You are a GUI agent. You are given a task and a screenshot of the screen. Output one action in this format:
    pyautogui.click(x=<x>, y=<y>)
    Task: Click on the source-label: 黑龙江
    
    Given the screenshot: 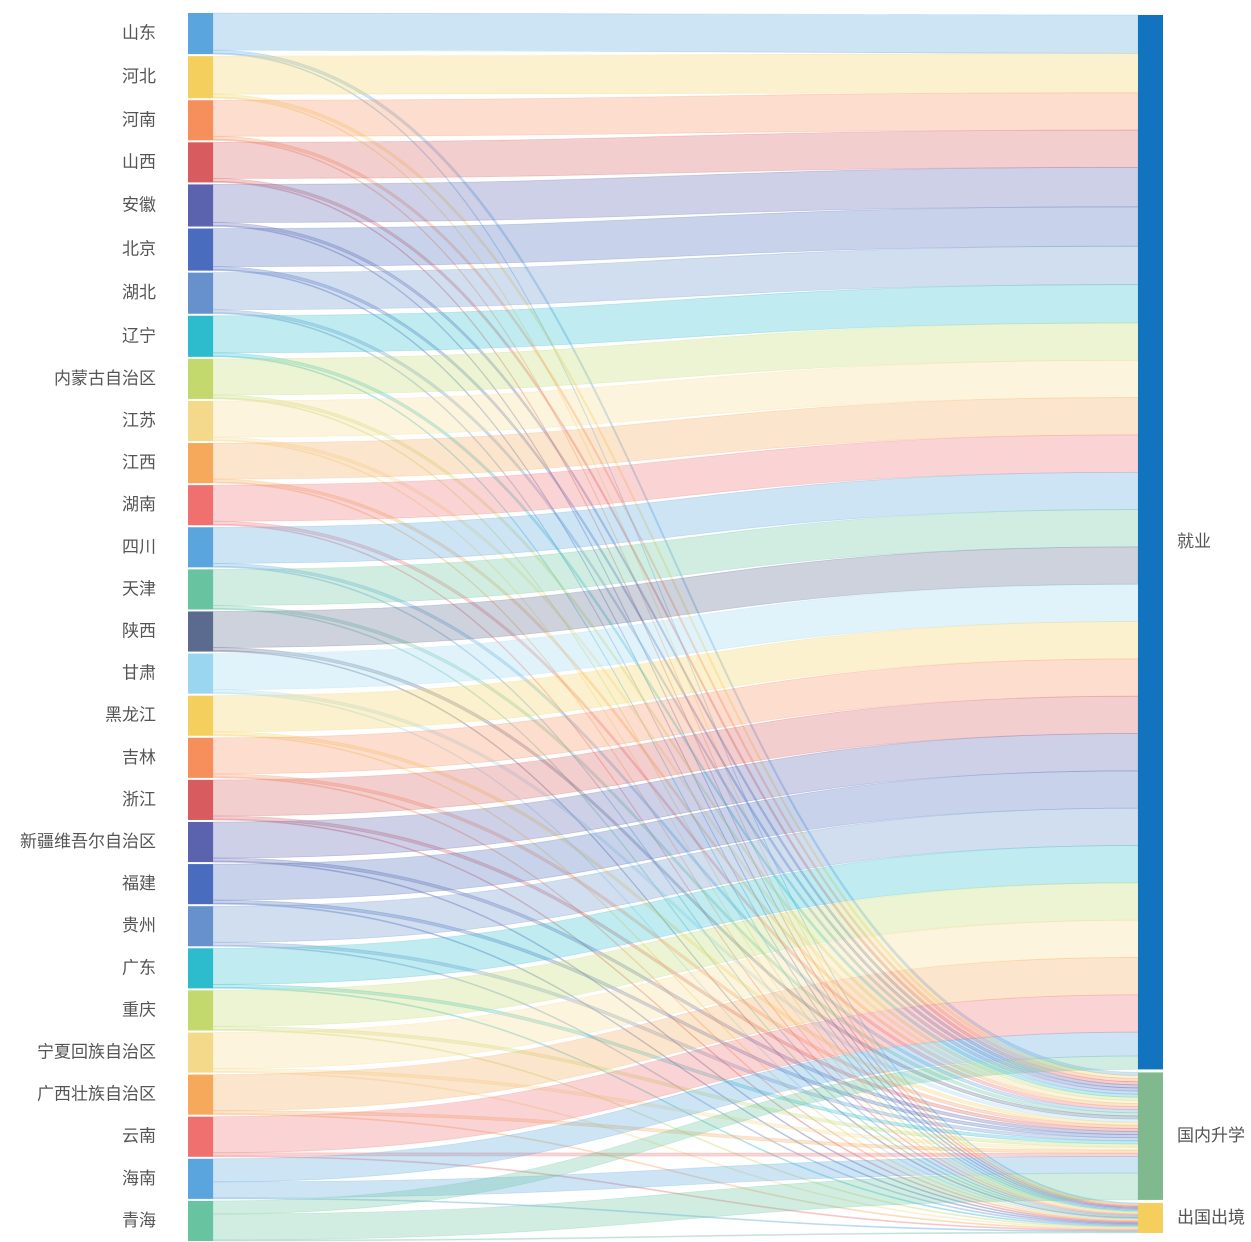 What is the action you would take?
    pyautogui.click(x=130, y=716)
    